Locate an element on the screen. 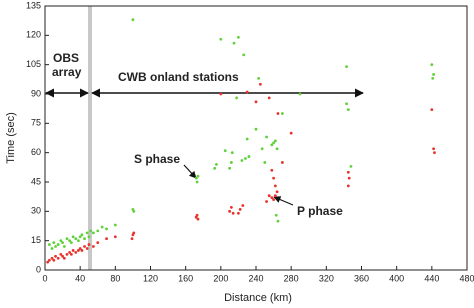 The image size is (474, 308). annotation: OBS array is located at coordinates (67, 65).